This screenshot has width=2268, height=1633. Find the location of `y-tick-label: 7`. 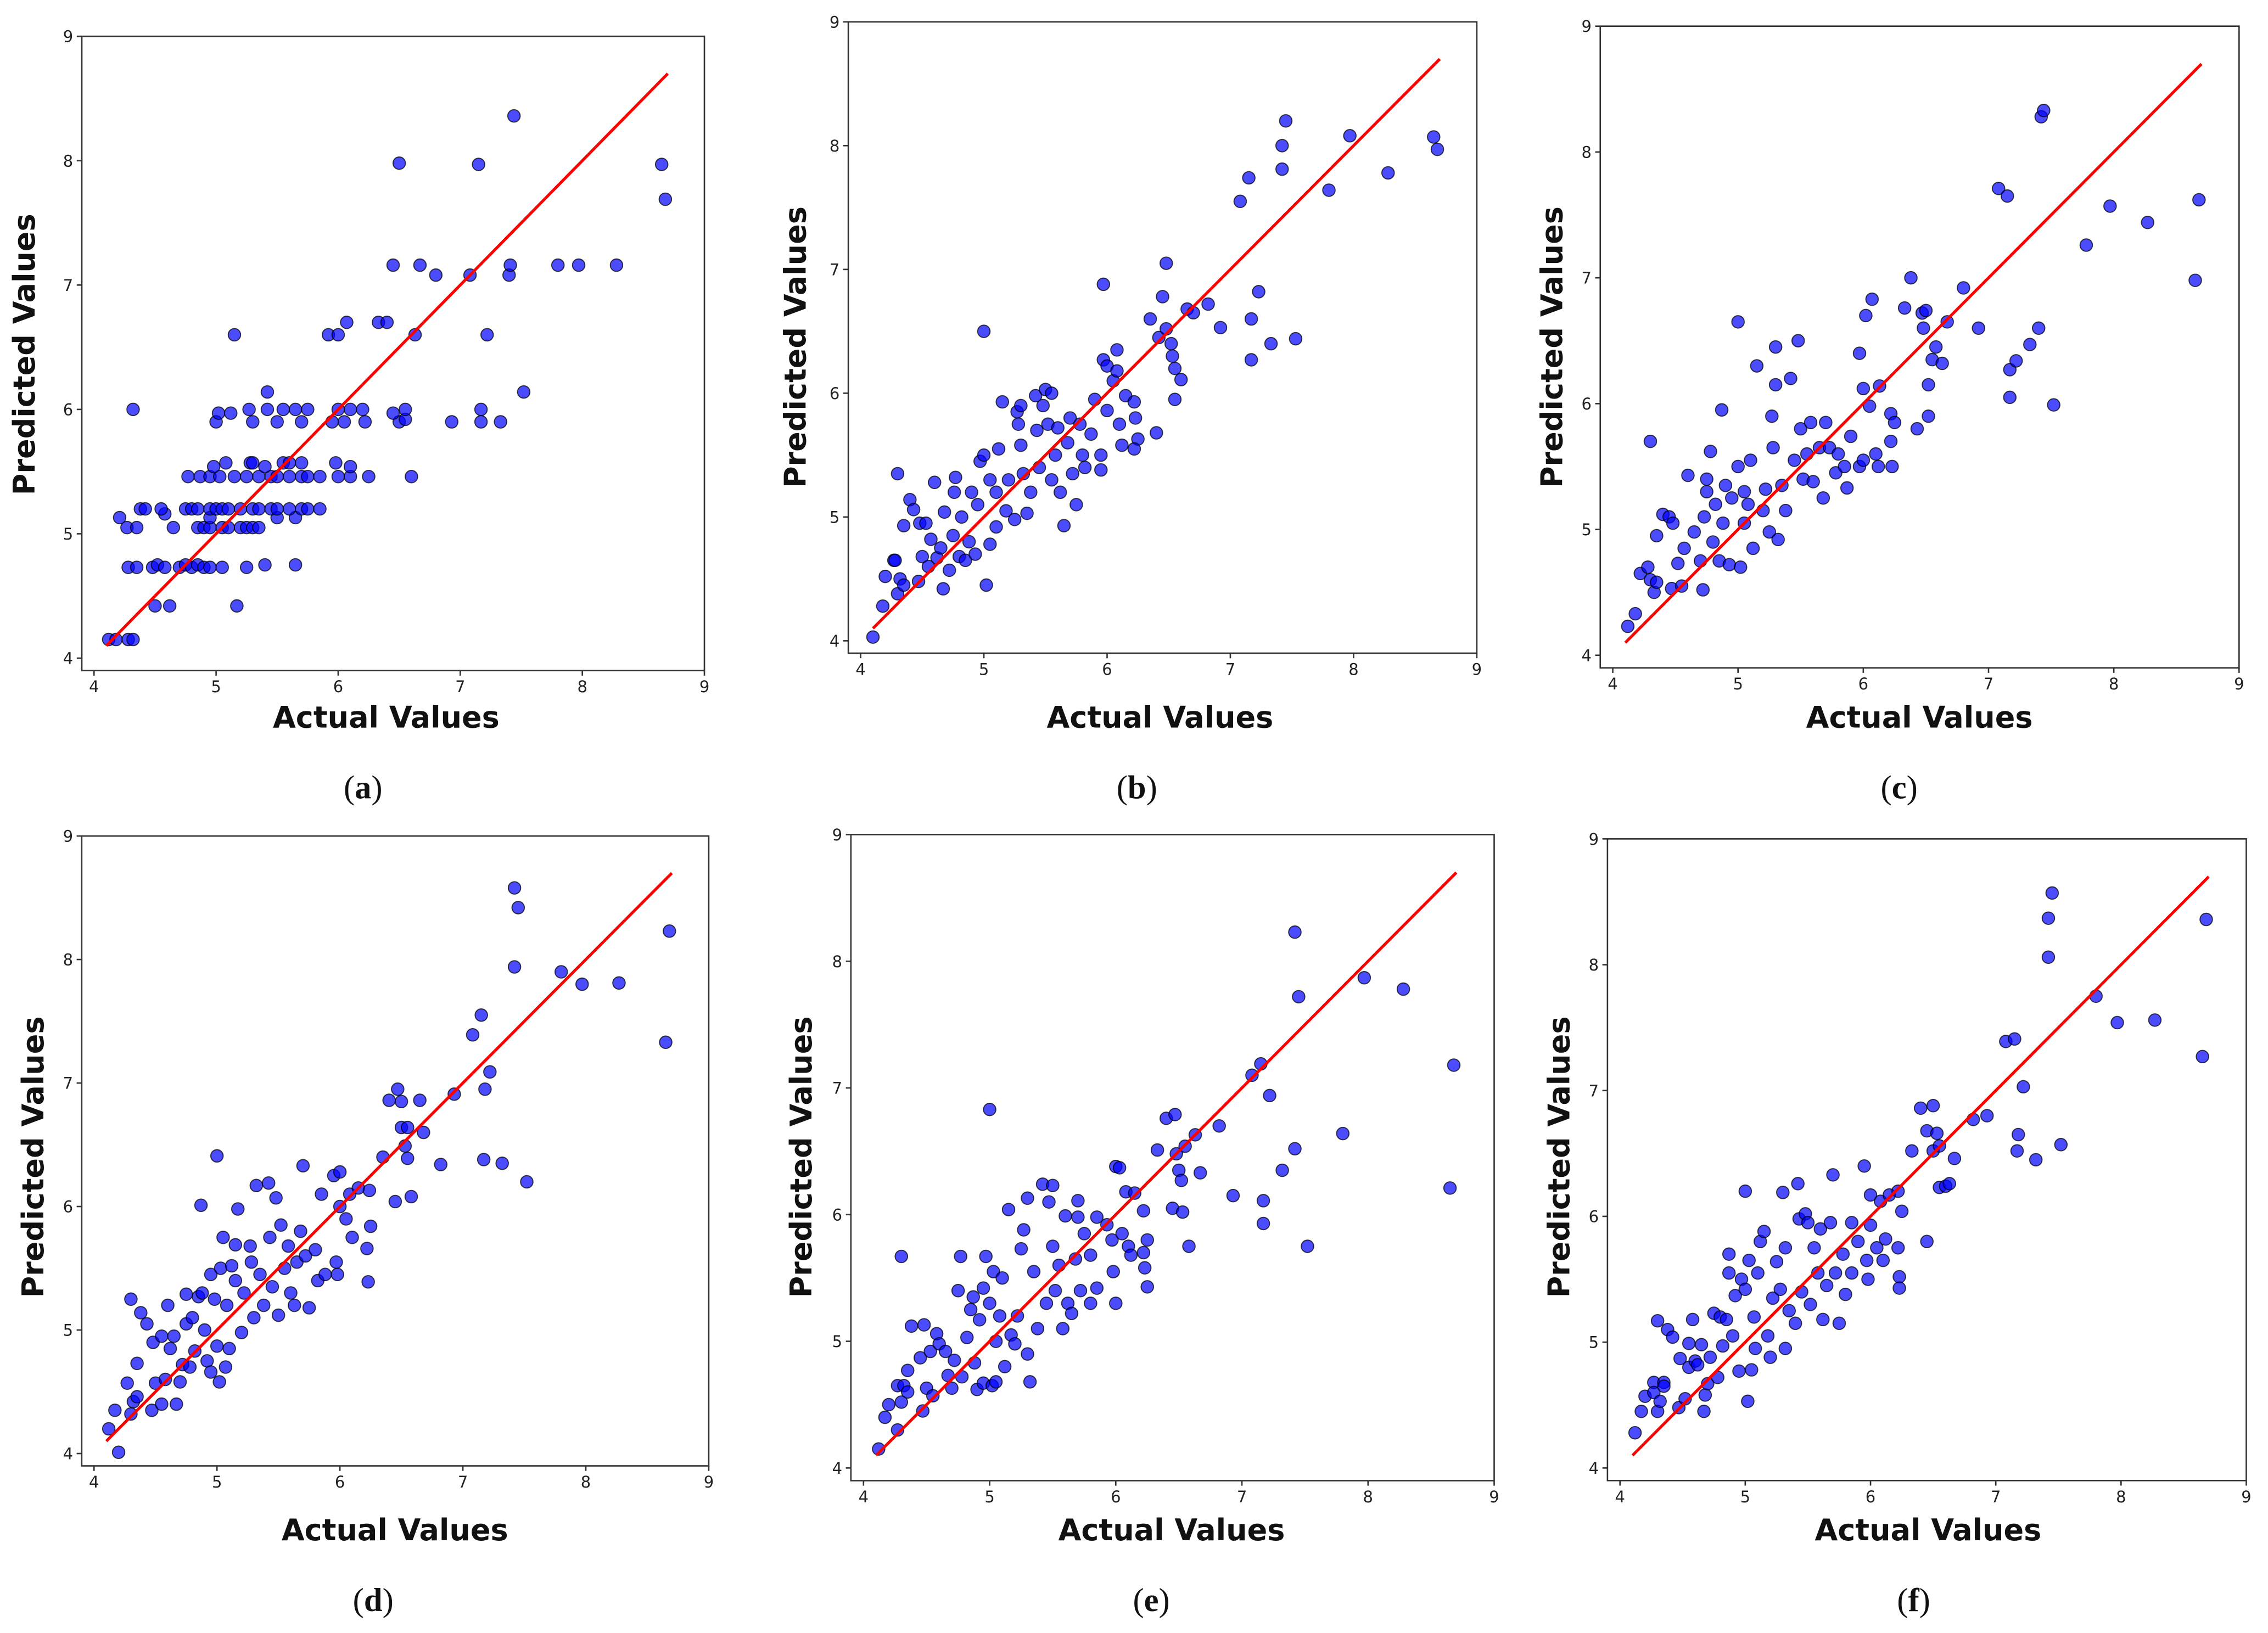

y-tick-label: 7 is located at coordinates (835, 269).